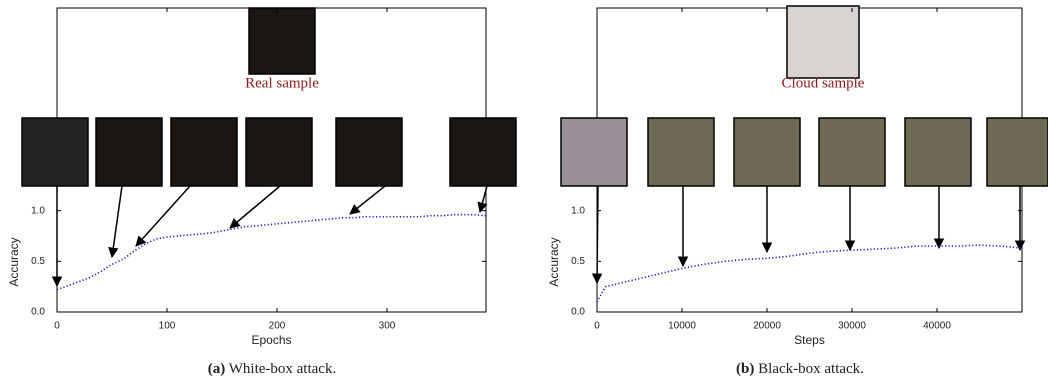 The image size is (1048, 383). I want to click on x-tick-label: 300, so click(387, 326).